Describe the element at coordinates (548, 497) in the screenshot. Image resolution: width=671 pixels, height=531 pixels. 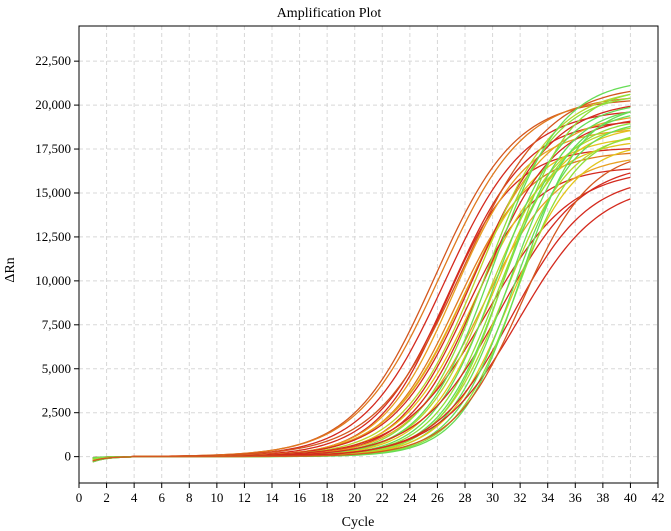
I see `x-tick-label: 34` at that location.